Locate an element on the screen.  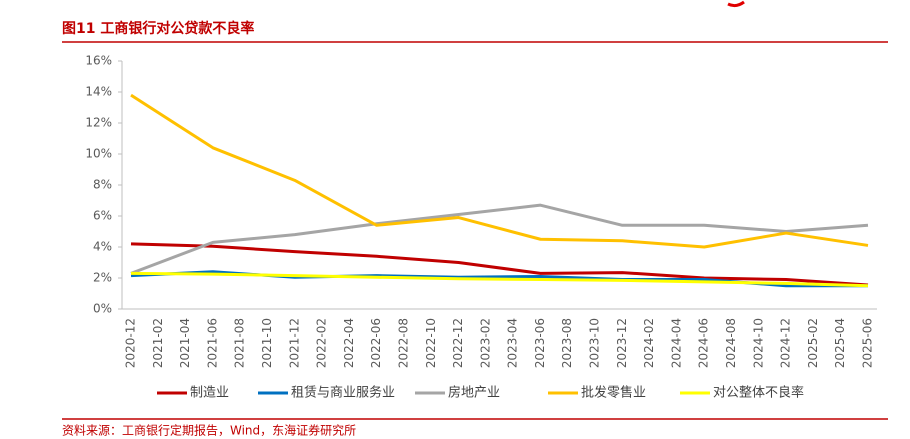
x-tick-label: 2023-08 is located at coordinates (567, 343).